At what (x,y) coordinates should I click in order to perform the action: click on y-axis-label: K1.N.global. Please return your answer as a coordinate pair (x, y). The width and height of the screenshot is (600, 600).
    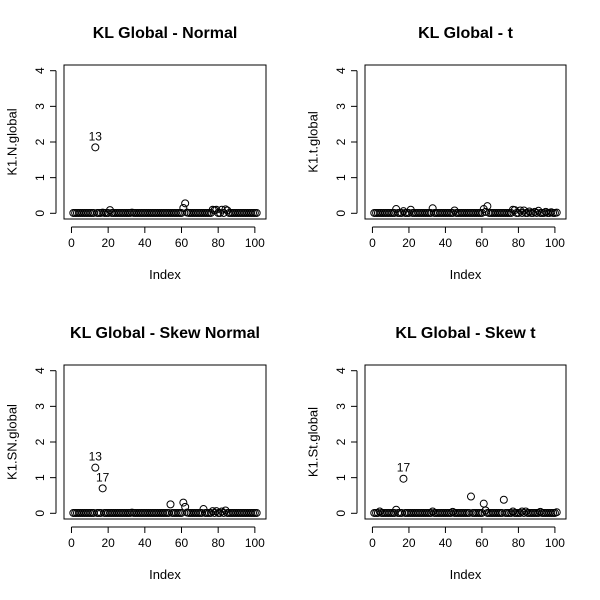
    Looking at the image, I should click on (12, 141).